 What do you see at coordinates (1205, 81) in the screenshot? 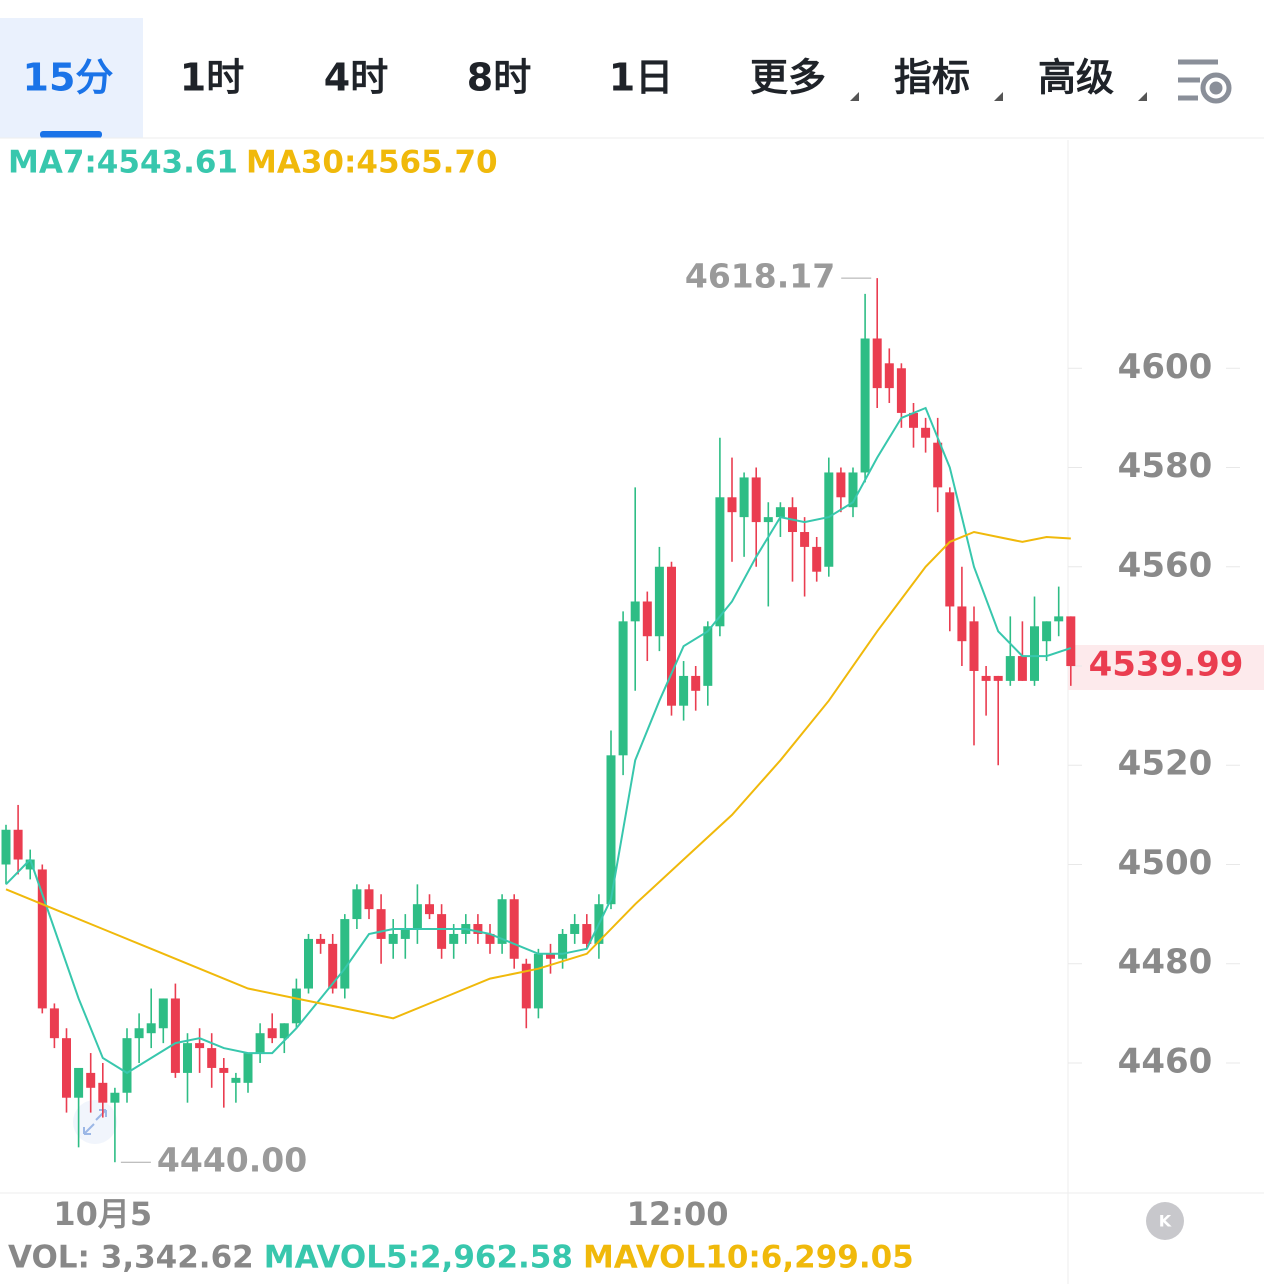
I see `settings-icon` at bounding box center [1205, 81].